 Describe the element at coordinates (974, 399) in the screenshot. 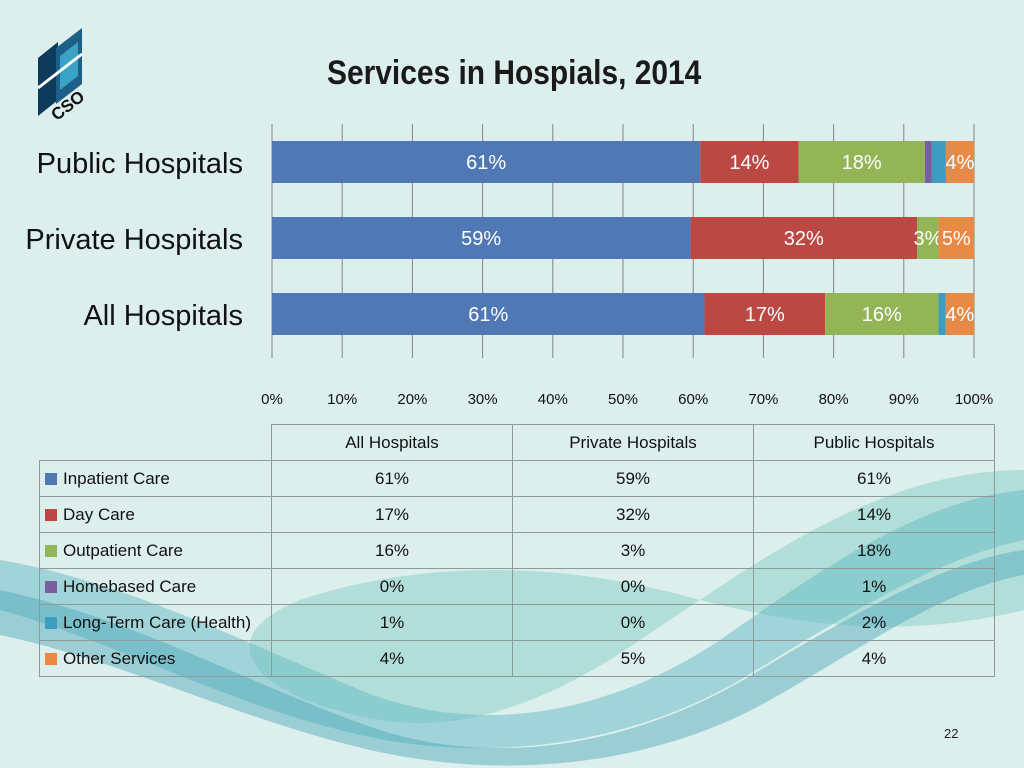

I see `x-tick-label: 100%` at that location.